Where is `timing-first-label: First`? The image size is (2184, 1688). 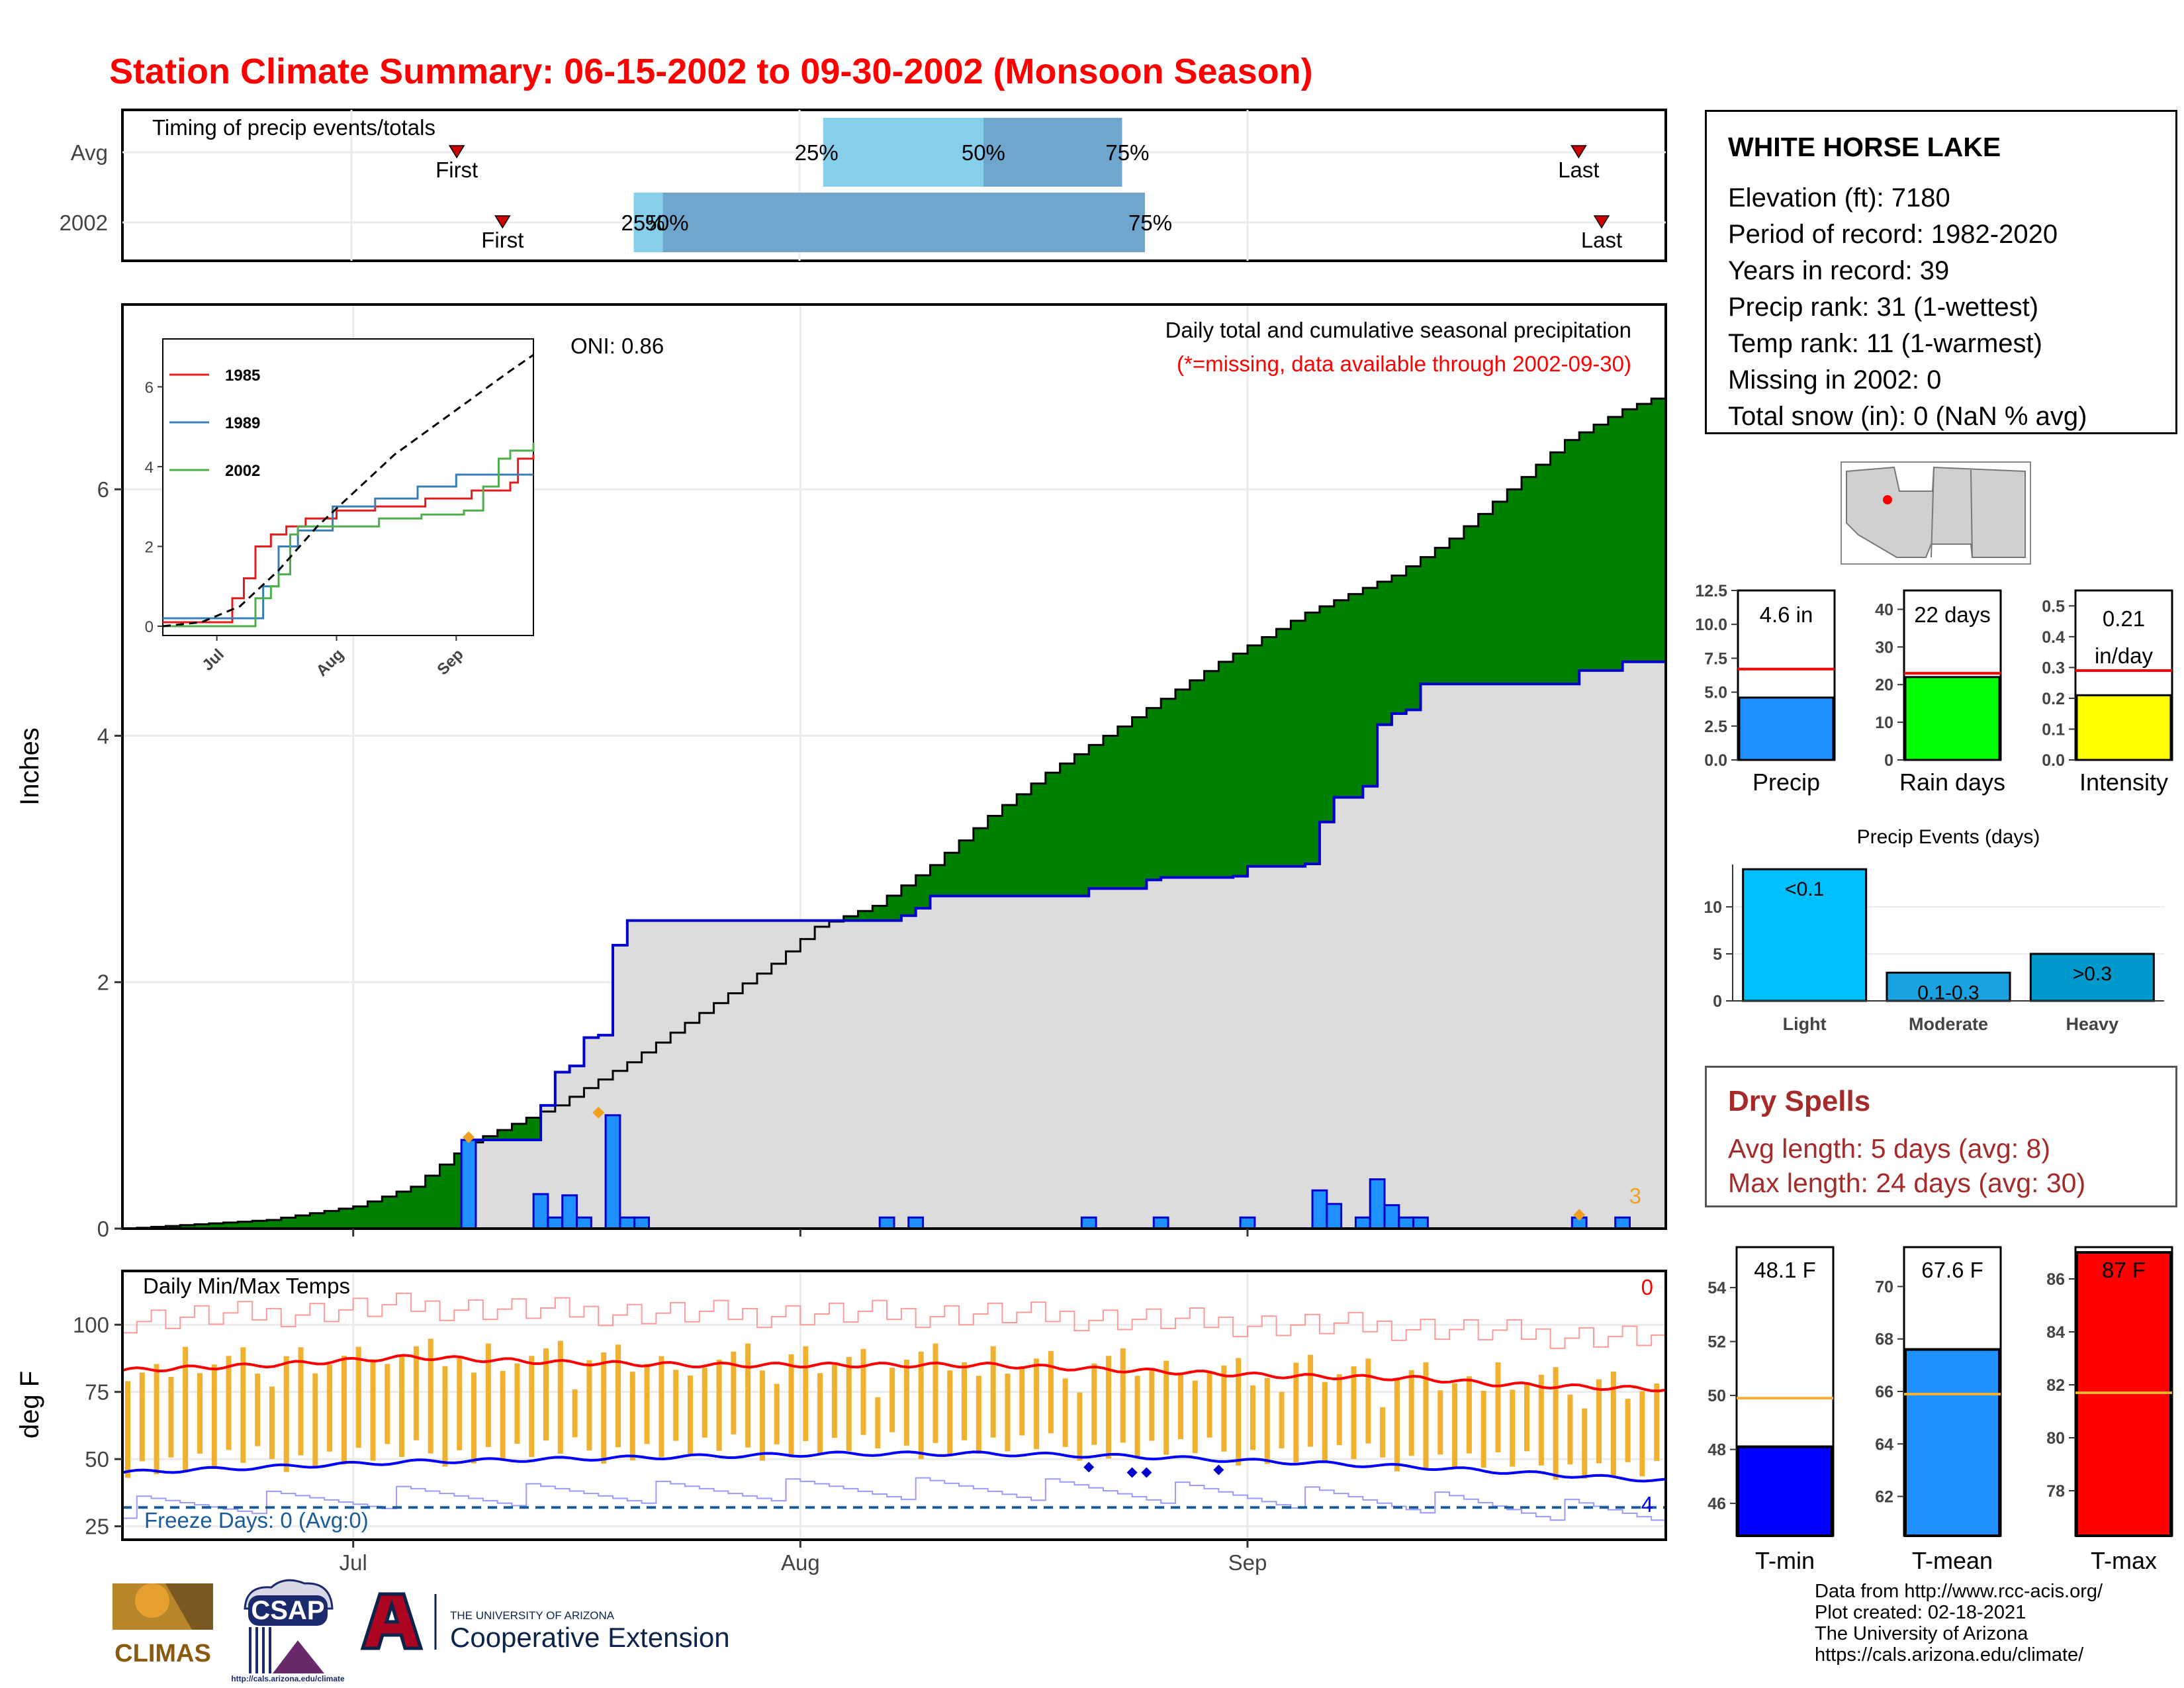 timing-first-label: First is located at coordinates (502, 240).